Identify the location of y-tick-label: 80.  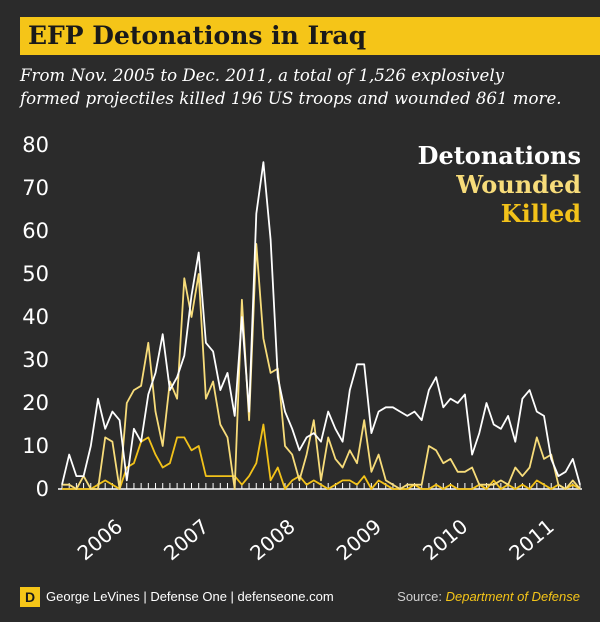
(35, 145).